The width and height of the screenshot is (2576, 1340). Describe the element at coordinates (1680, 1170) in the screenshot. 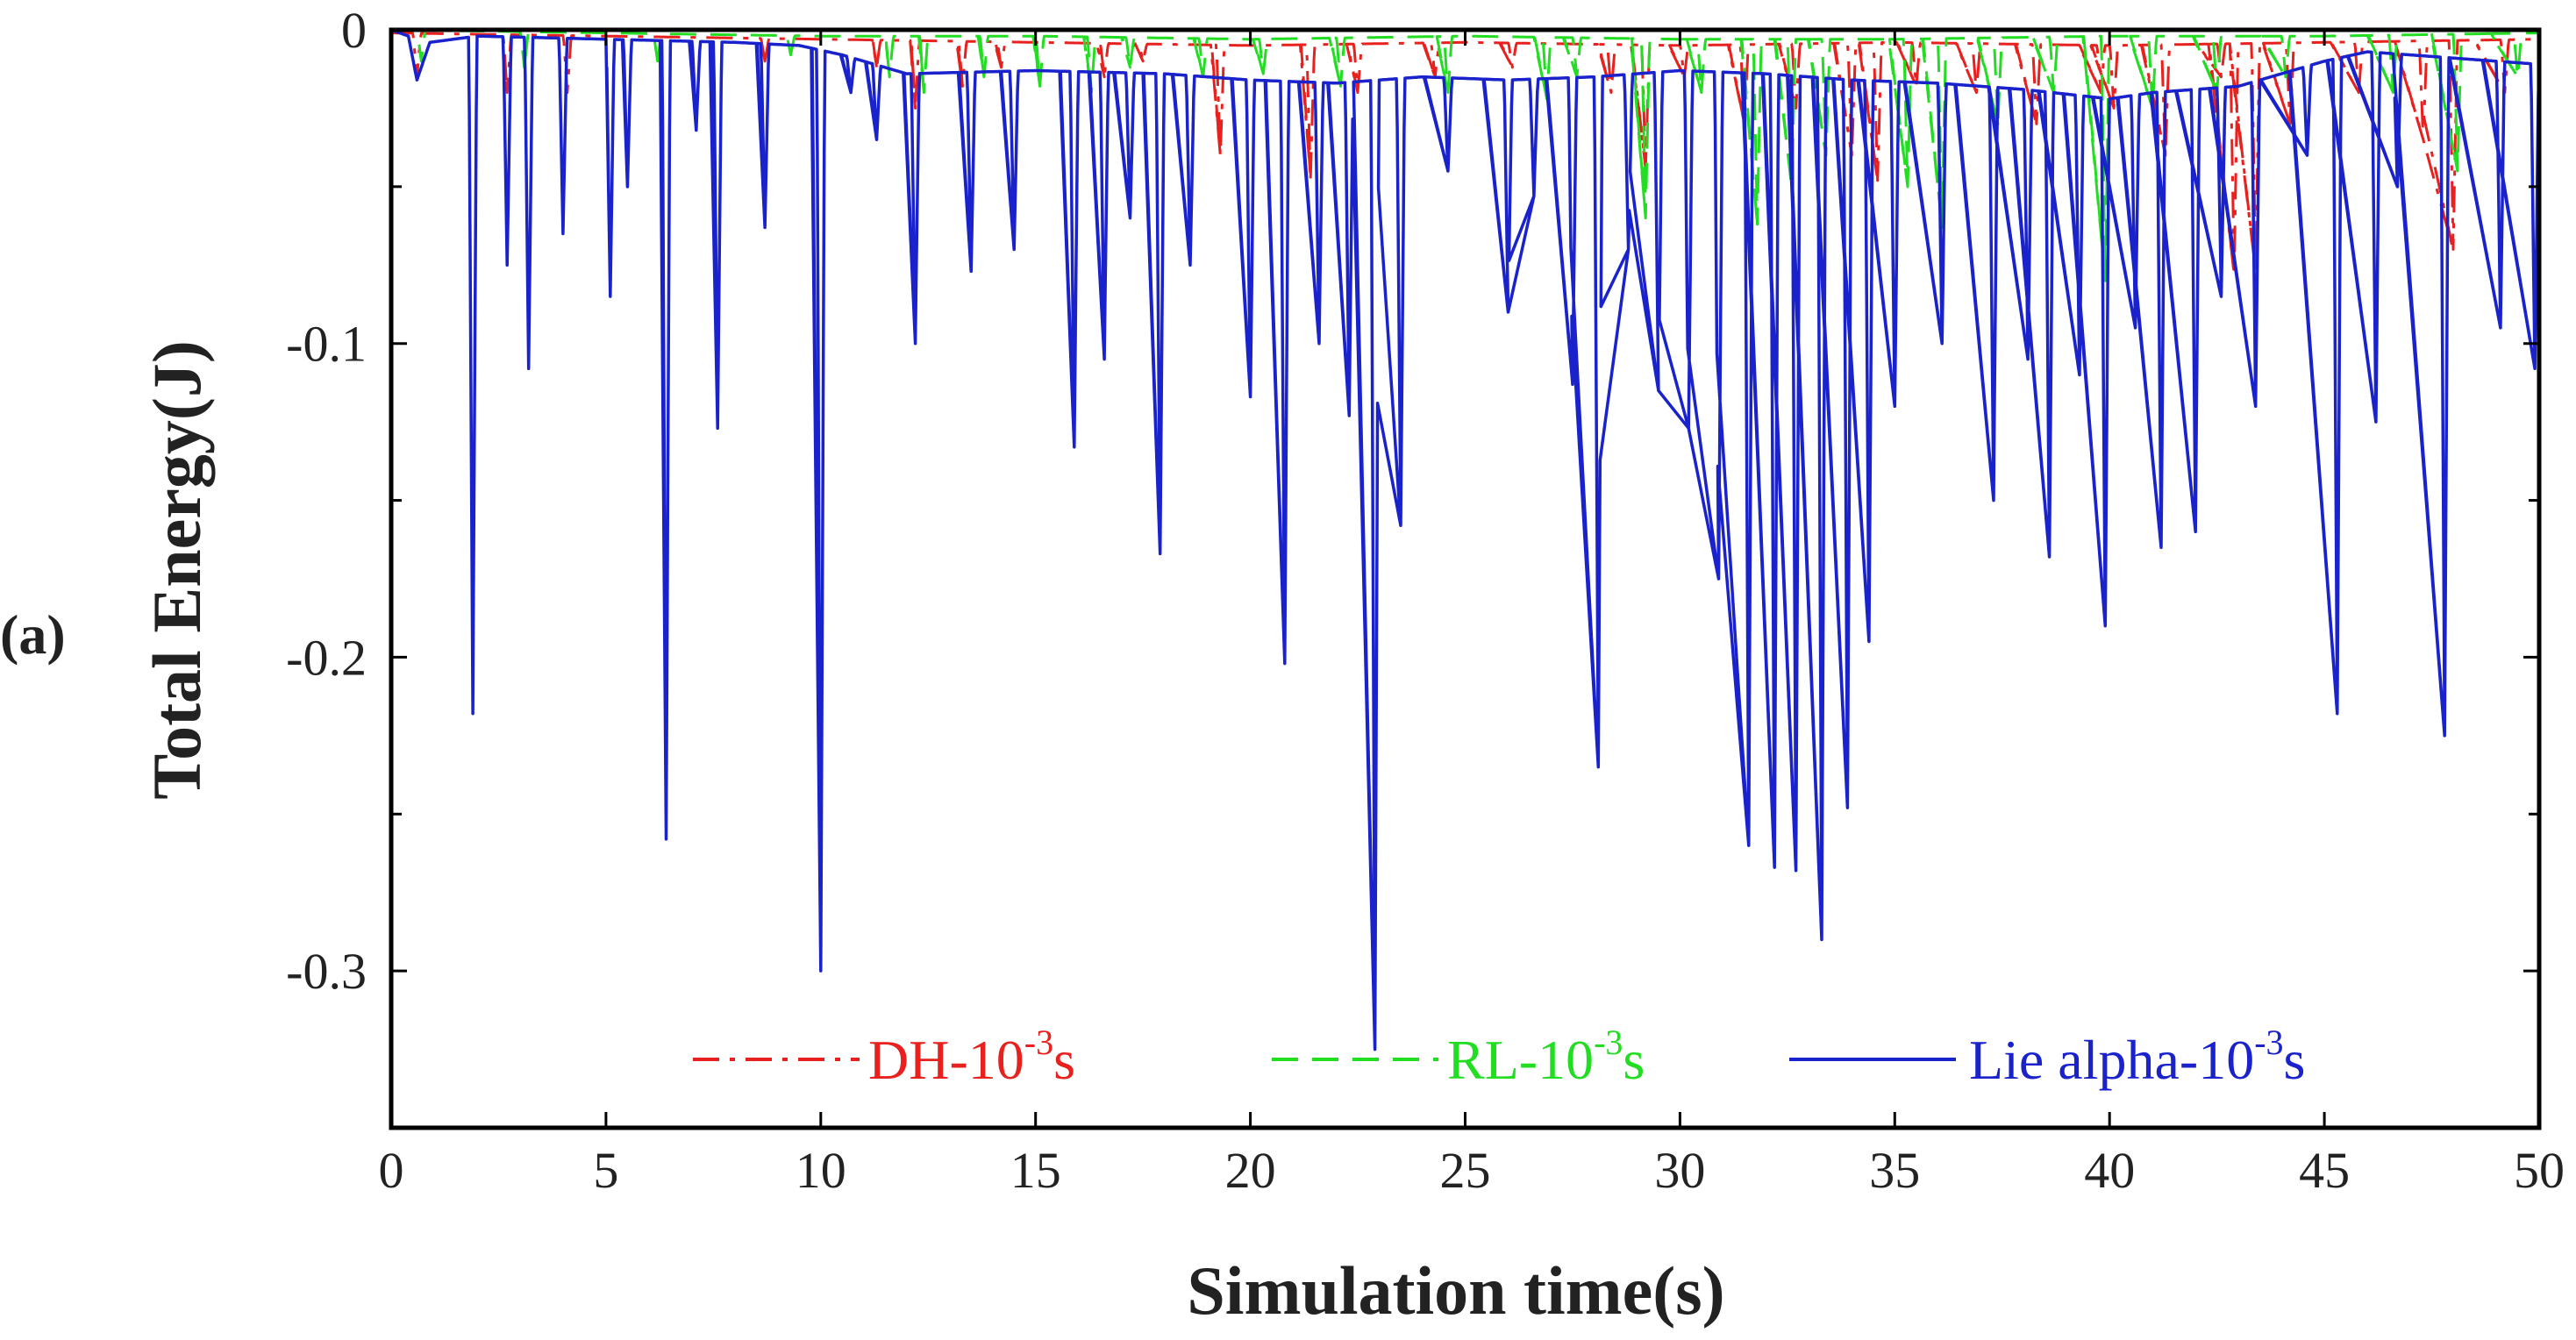

I see `x-tick-label: 30` at that location.